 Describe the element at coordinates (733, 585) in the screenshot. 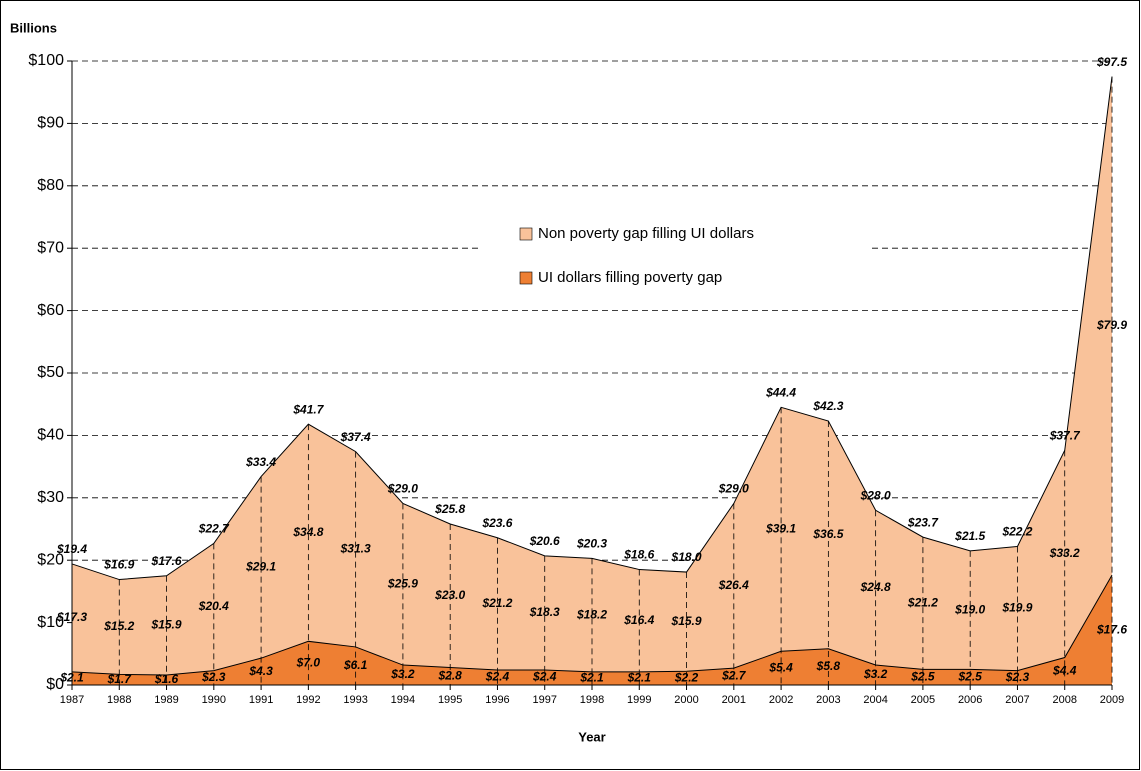

I see `value-label: $26.4` at that location.